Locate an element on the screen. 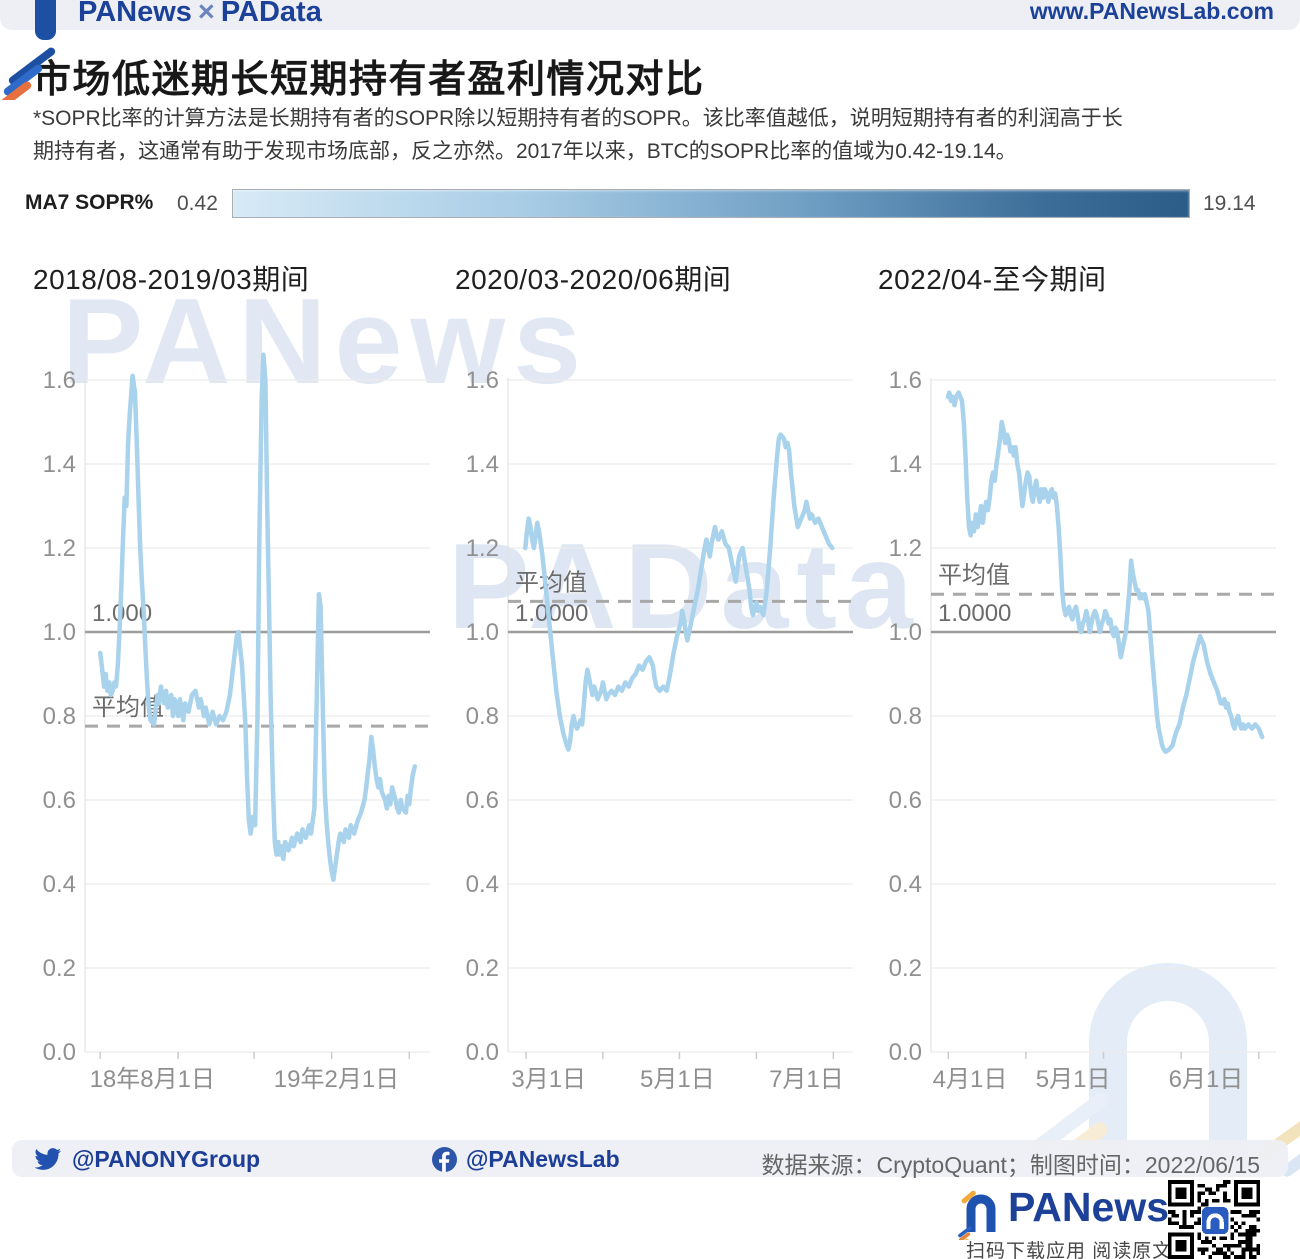 This screenshot has width=1300, height=1259. y-tick-label: 1.6 is located at coordinates (59, 380).